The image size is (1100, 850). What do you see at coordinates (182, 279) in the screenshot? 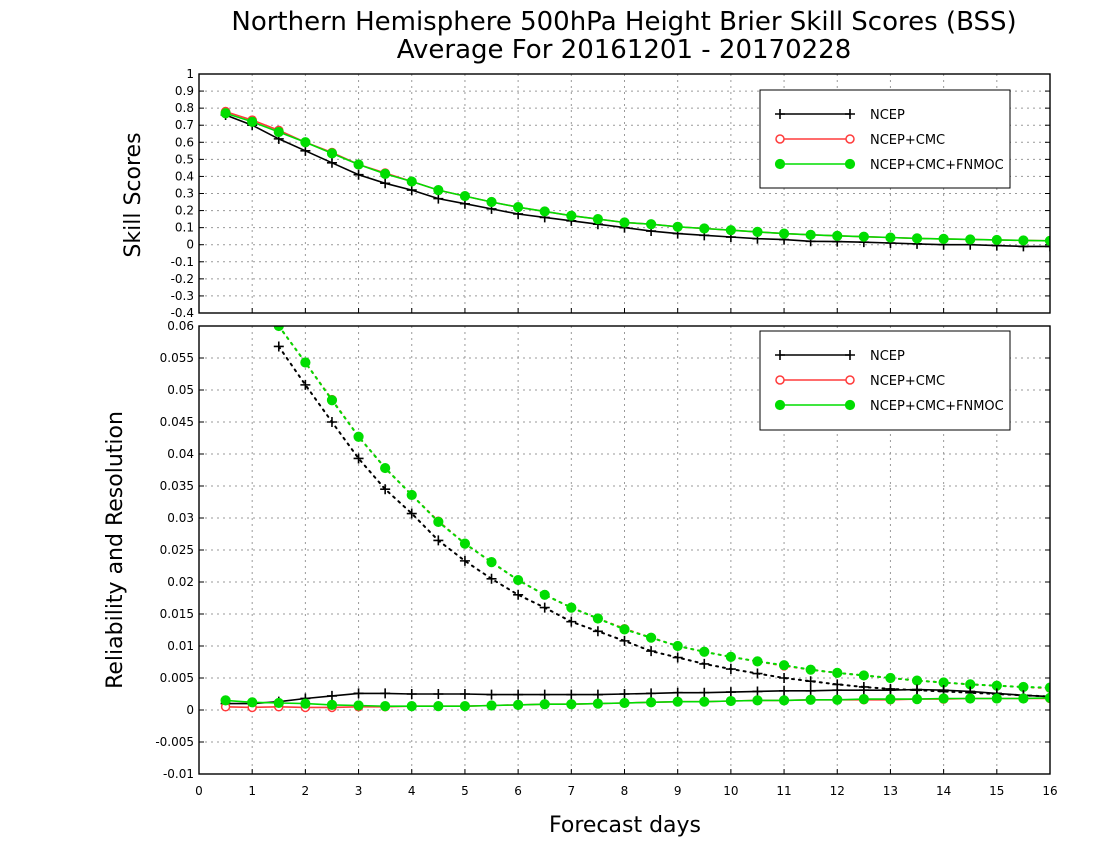
I see `y-tick-label: -0.2` at bounding box center [182, 279].